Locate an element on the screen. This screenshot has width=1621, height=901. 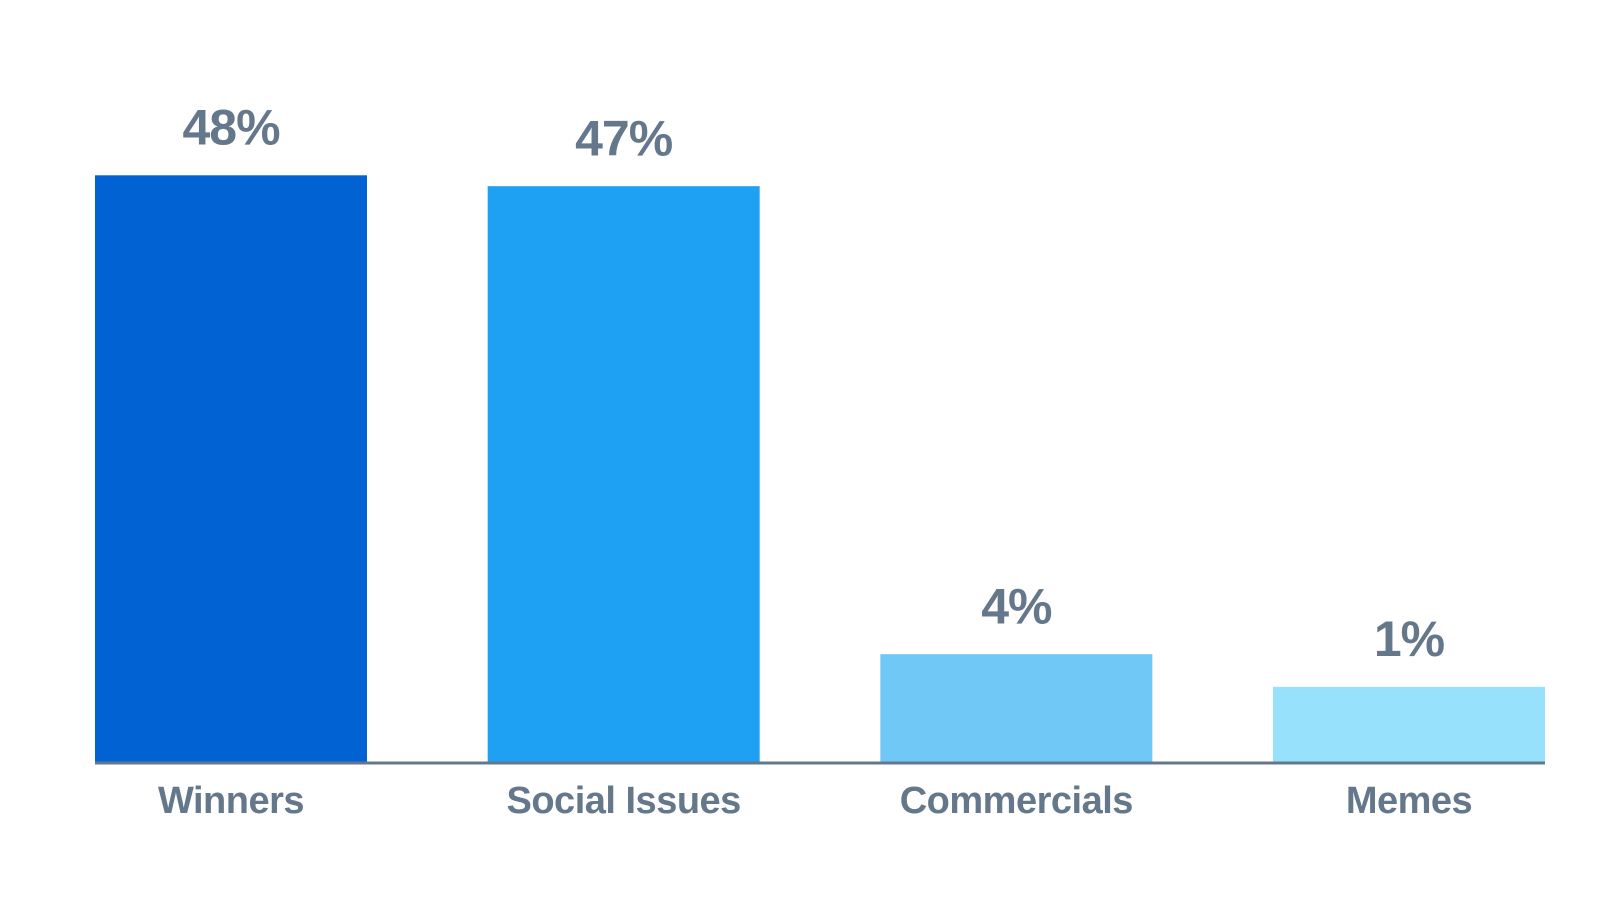
value-label: 47% is located at coordinates (624, 138).